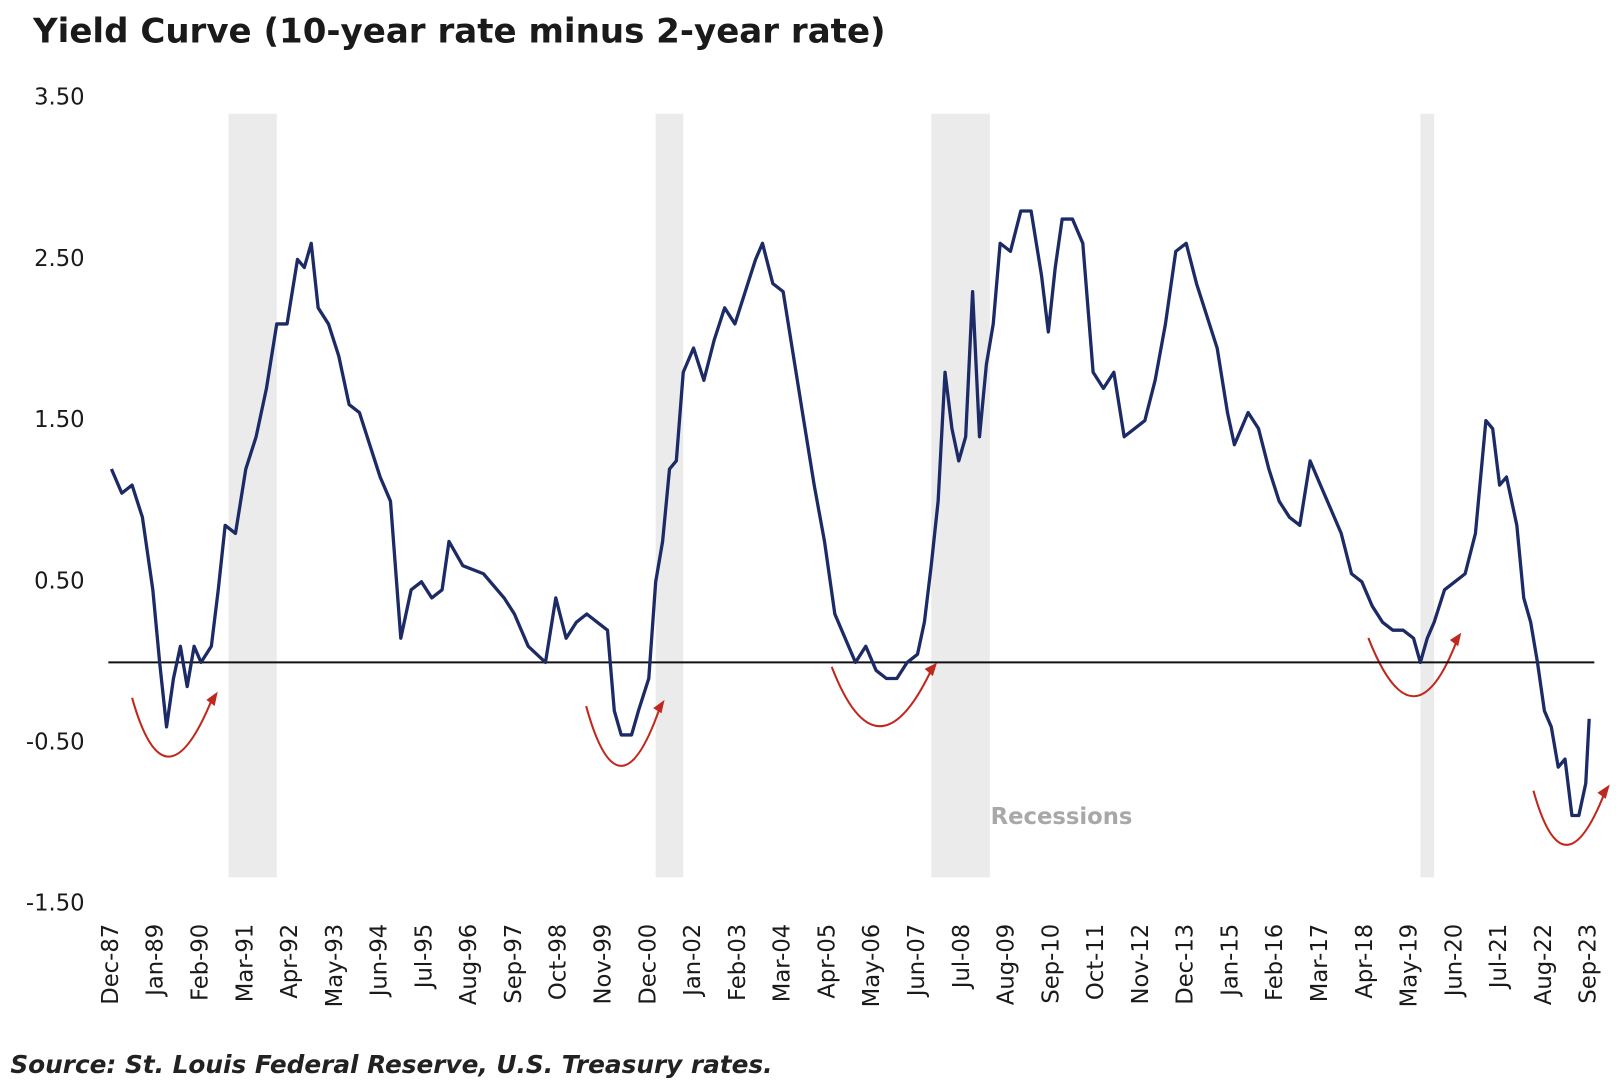  What do you see at coordinates (1096, 962) in the screenshot?
I see `x-tick-label: Oct-11` at bounding box center [1096, 962].